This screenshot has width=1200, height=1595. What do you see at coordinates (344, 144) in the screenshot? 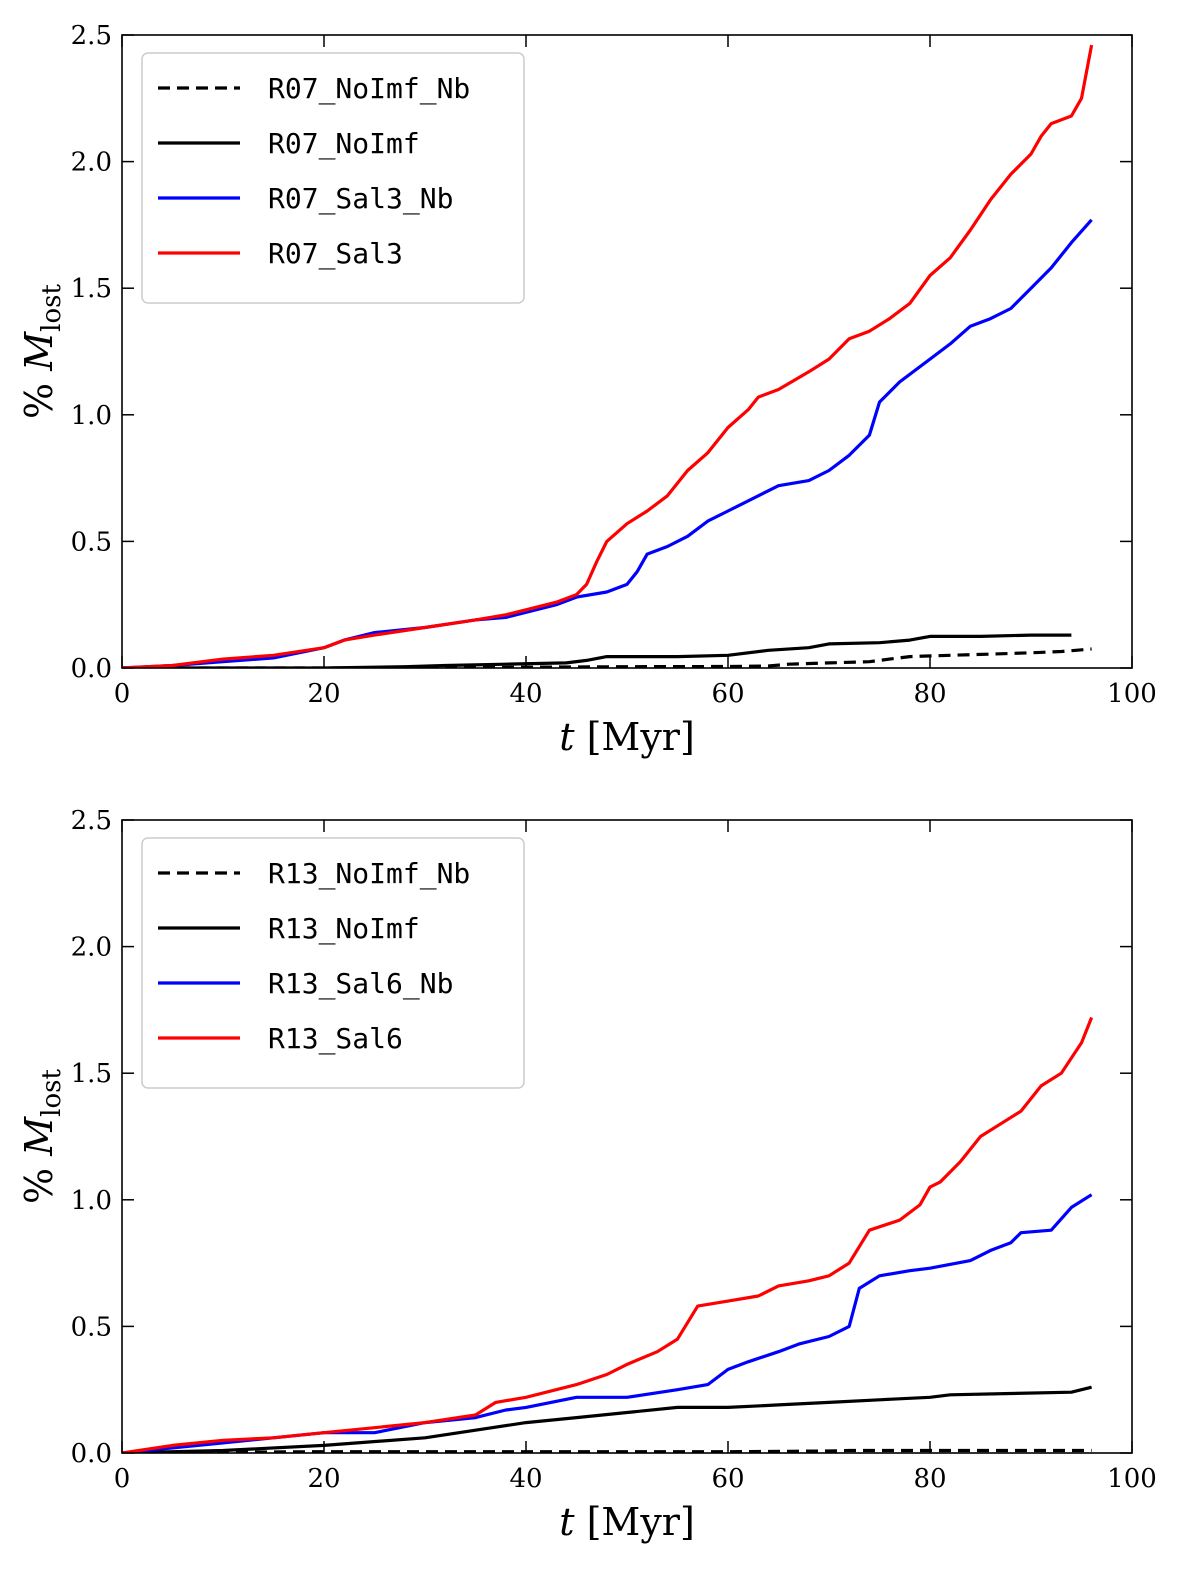
I see `legend-label: R07_NoImf` at bounding box center [344, 144].